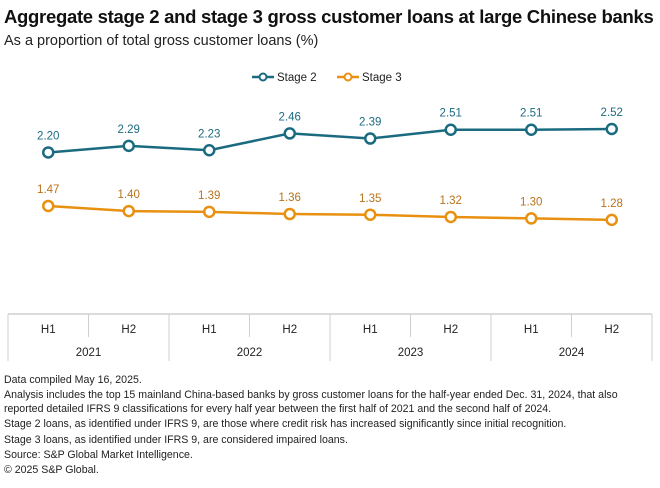  I want to click on x-year-label: 2024, so click(572, 353).